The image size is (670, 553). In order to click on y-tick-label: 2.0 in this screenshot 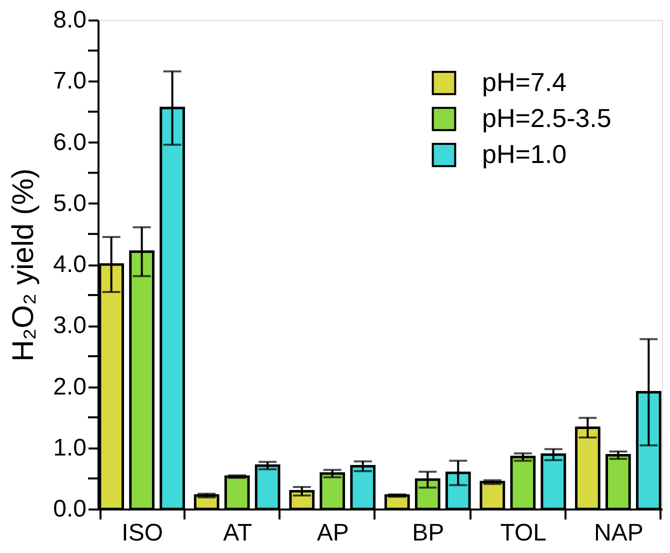, I will do `click(69, 386)`.